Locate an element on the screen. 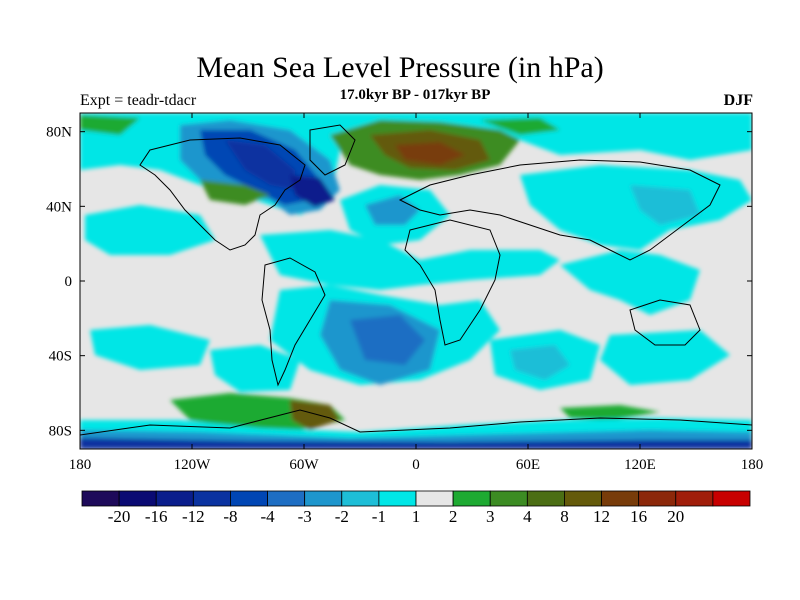 This screenshot has width=800, height=600. colorbar-label: -1 is located at coordinates (379, 516).